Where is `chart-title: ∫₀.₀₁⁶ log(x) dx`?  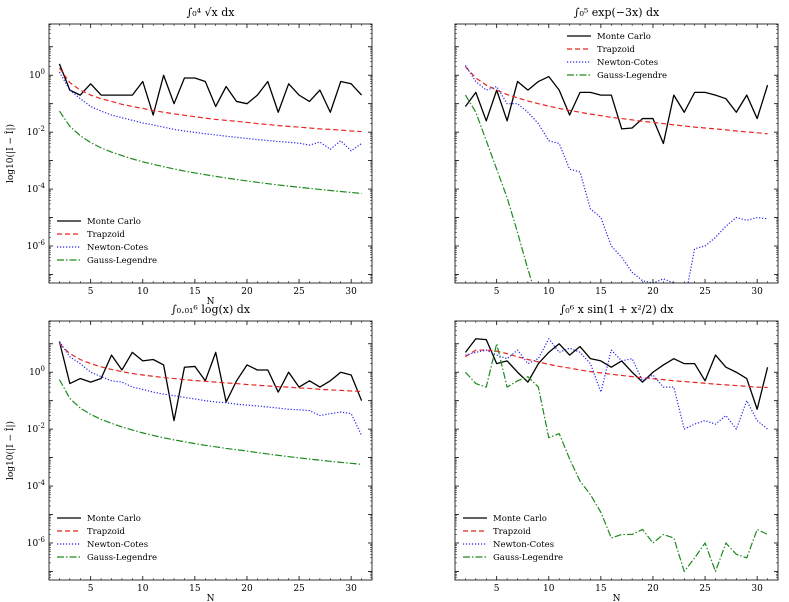
chart-title: ∫₀.₀₁⁶ log(x) dx is located at coordinates (211, 309).